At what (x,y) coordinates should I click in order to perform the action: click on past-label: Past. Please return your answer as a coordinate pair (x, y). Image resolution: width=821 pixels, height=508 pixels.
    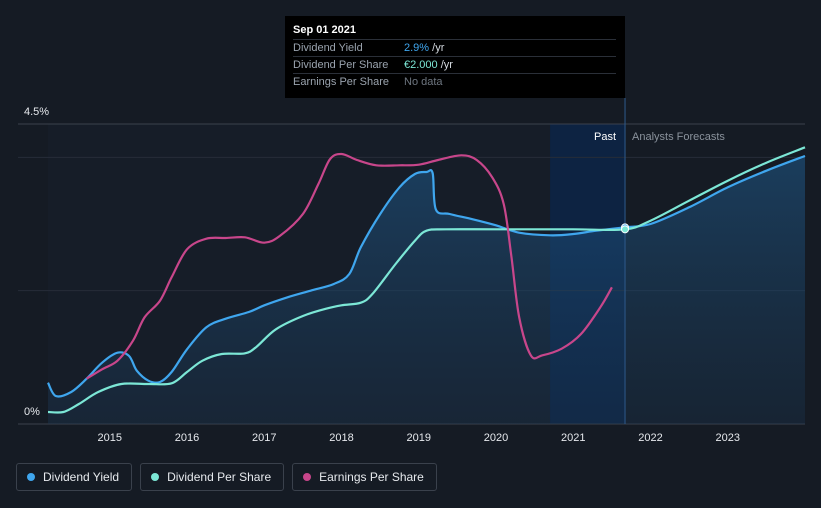
    Looking at the image, I should click on (605, 137).